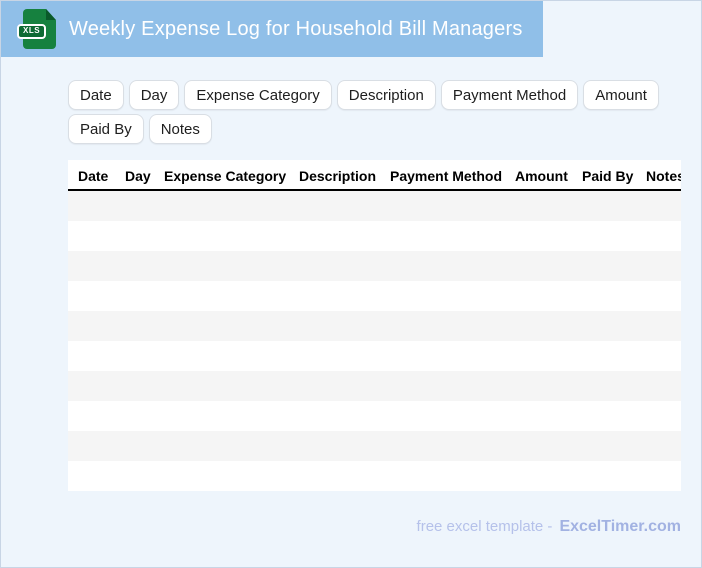  I want to click on footer-brand-link: ExcelTimer.com, so click(620, 526).